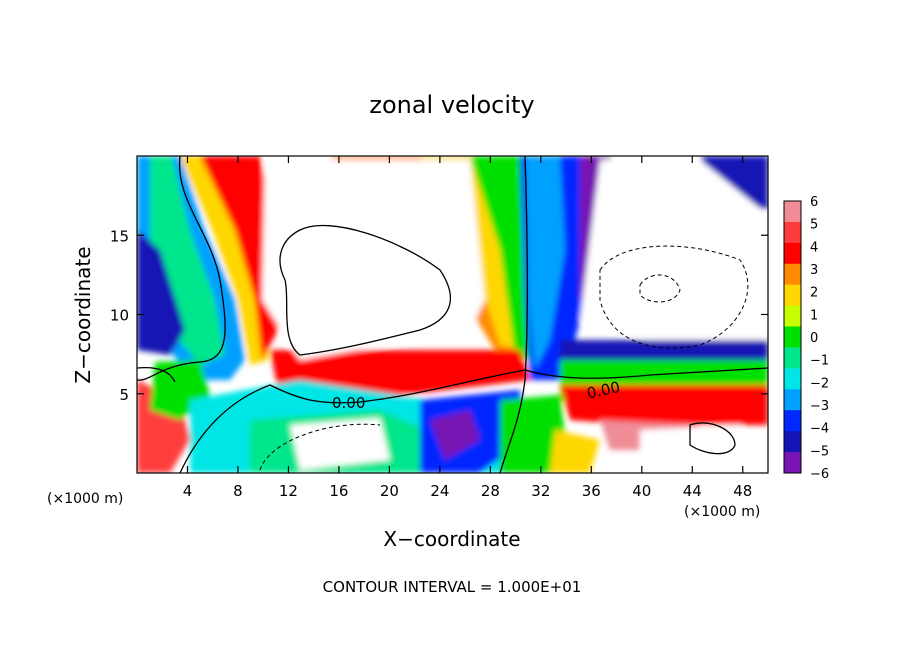 This screenshot has width=904, height=654. I want to click on colorbar: 6 5 4 3 2 1 0 −1 −2 −3 −4 −5 −6, so click(806, 338).